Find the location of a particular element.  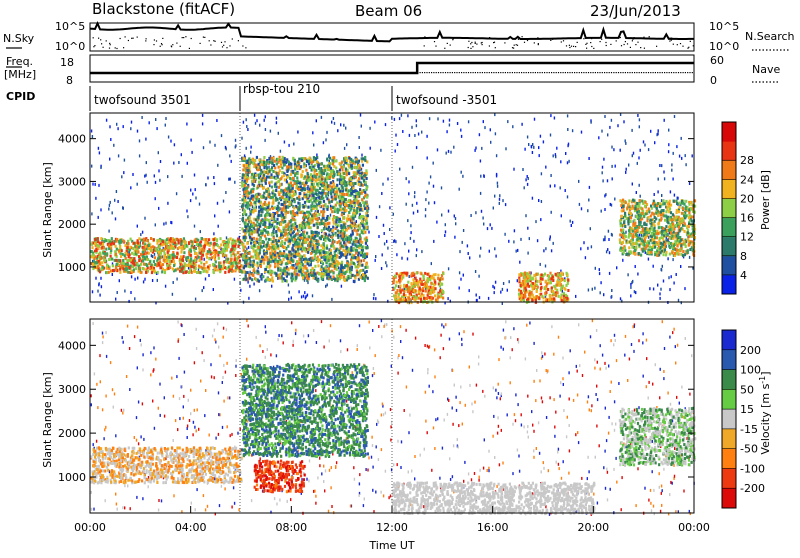

freq-tick-bottom: 8 is located at coordinates (69, 80).